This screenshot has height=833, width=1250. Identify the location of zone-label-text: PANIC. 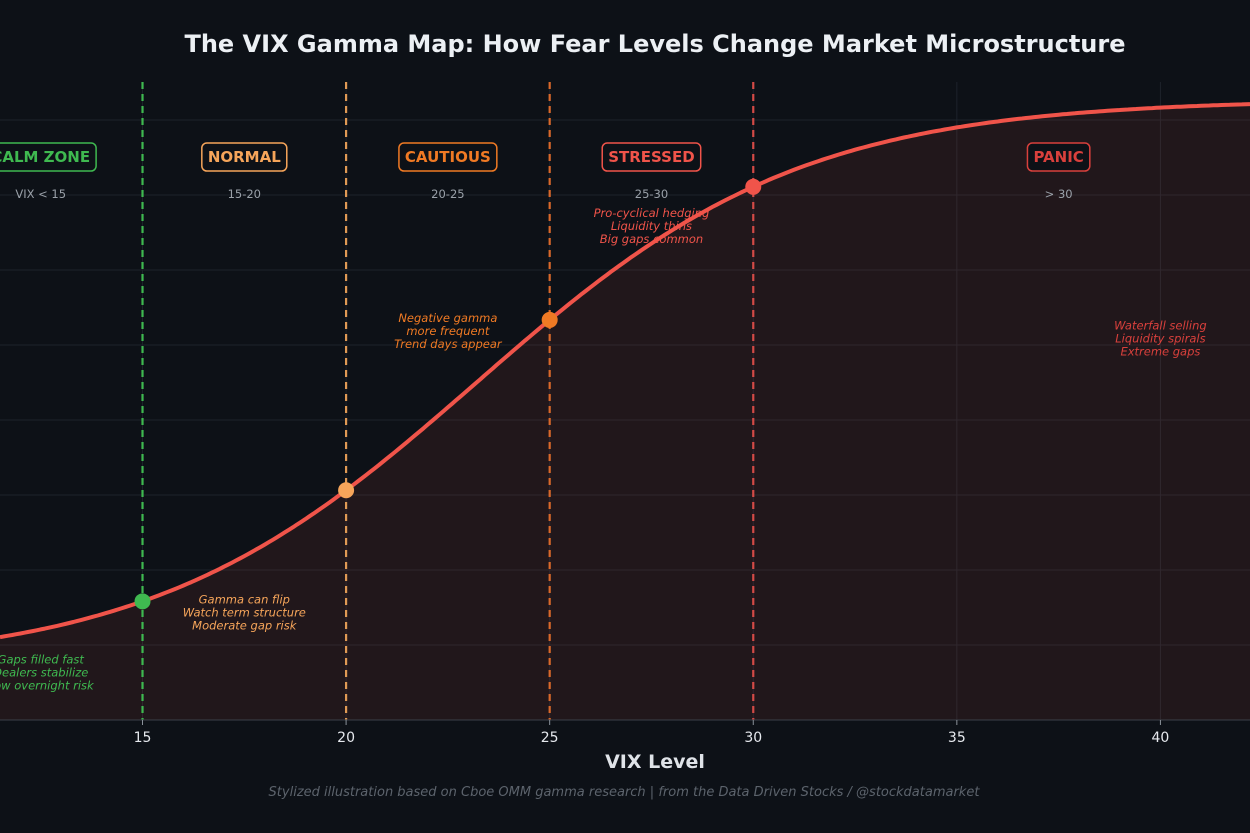
(1058, 157).